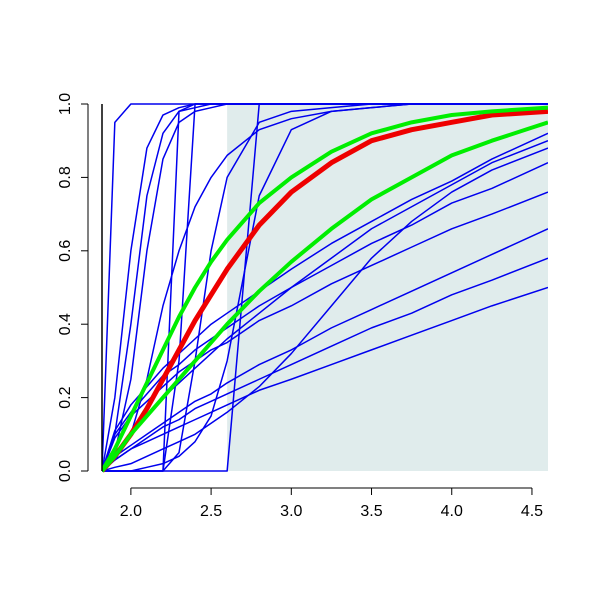  What do you see at coordinates (65, 471) in the screenshot?
I see `y-tick-label: 0.0` at bounding box center [65, 471].